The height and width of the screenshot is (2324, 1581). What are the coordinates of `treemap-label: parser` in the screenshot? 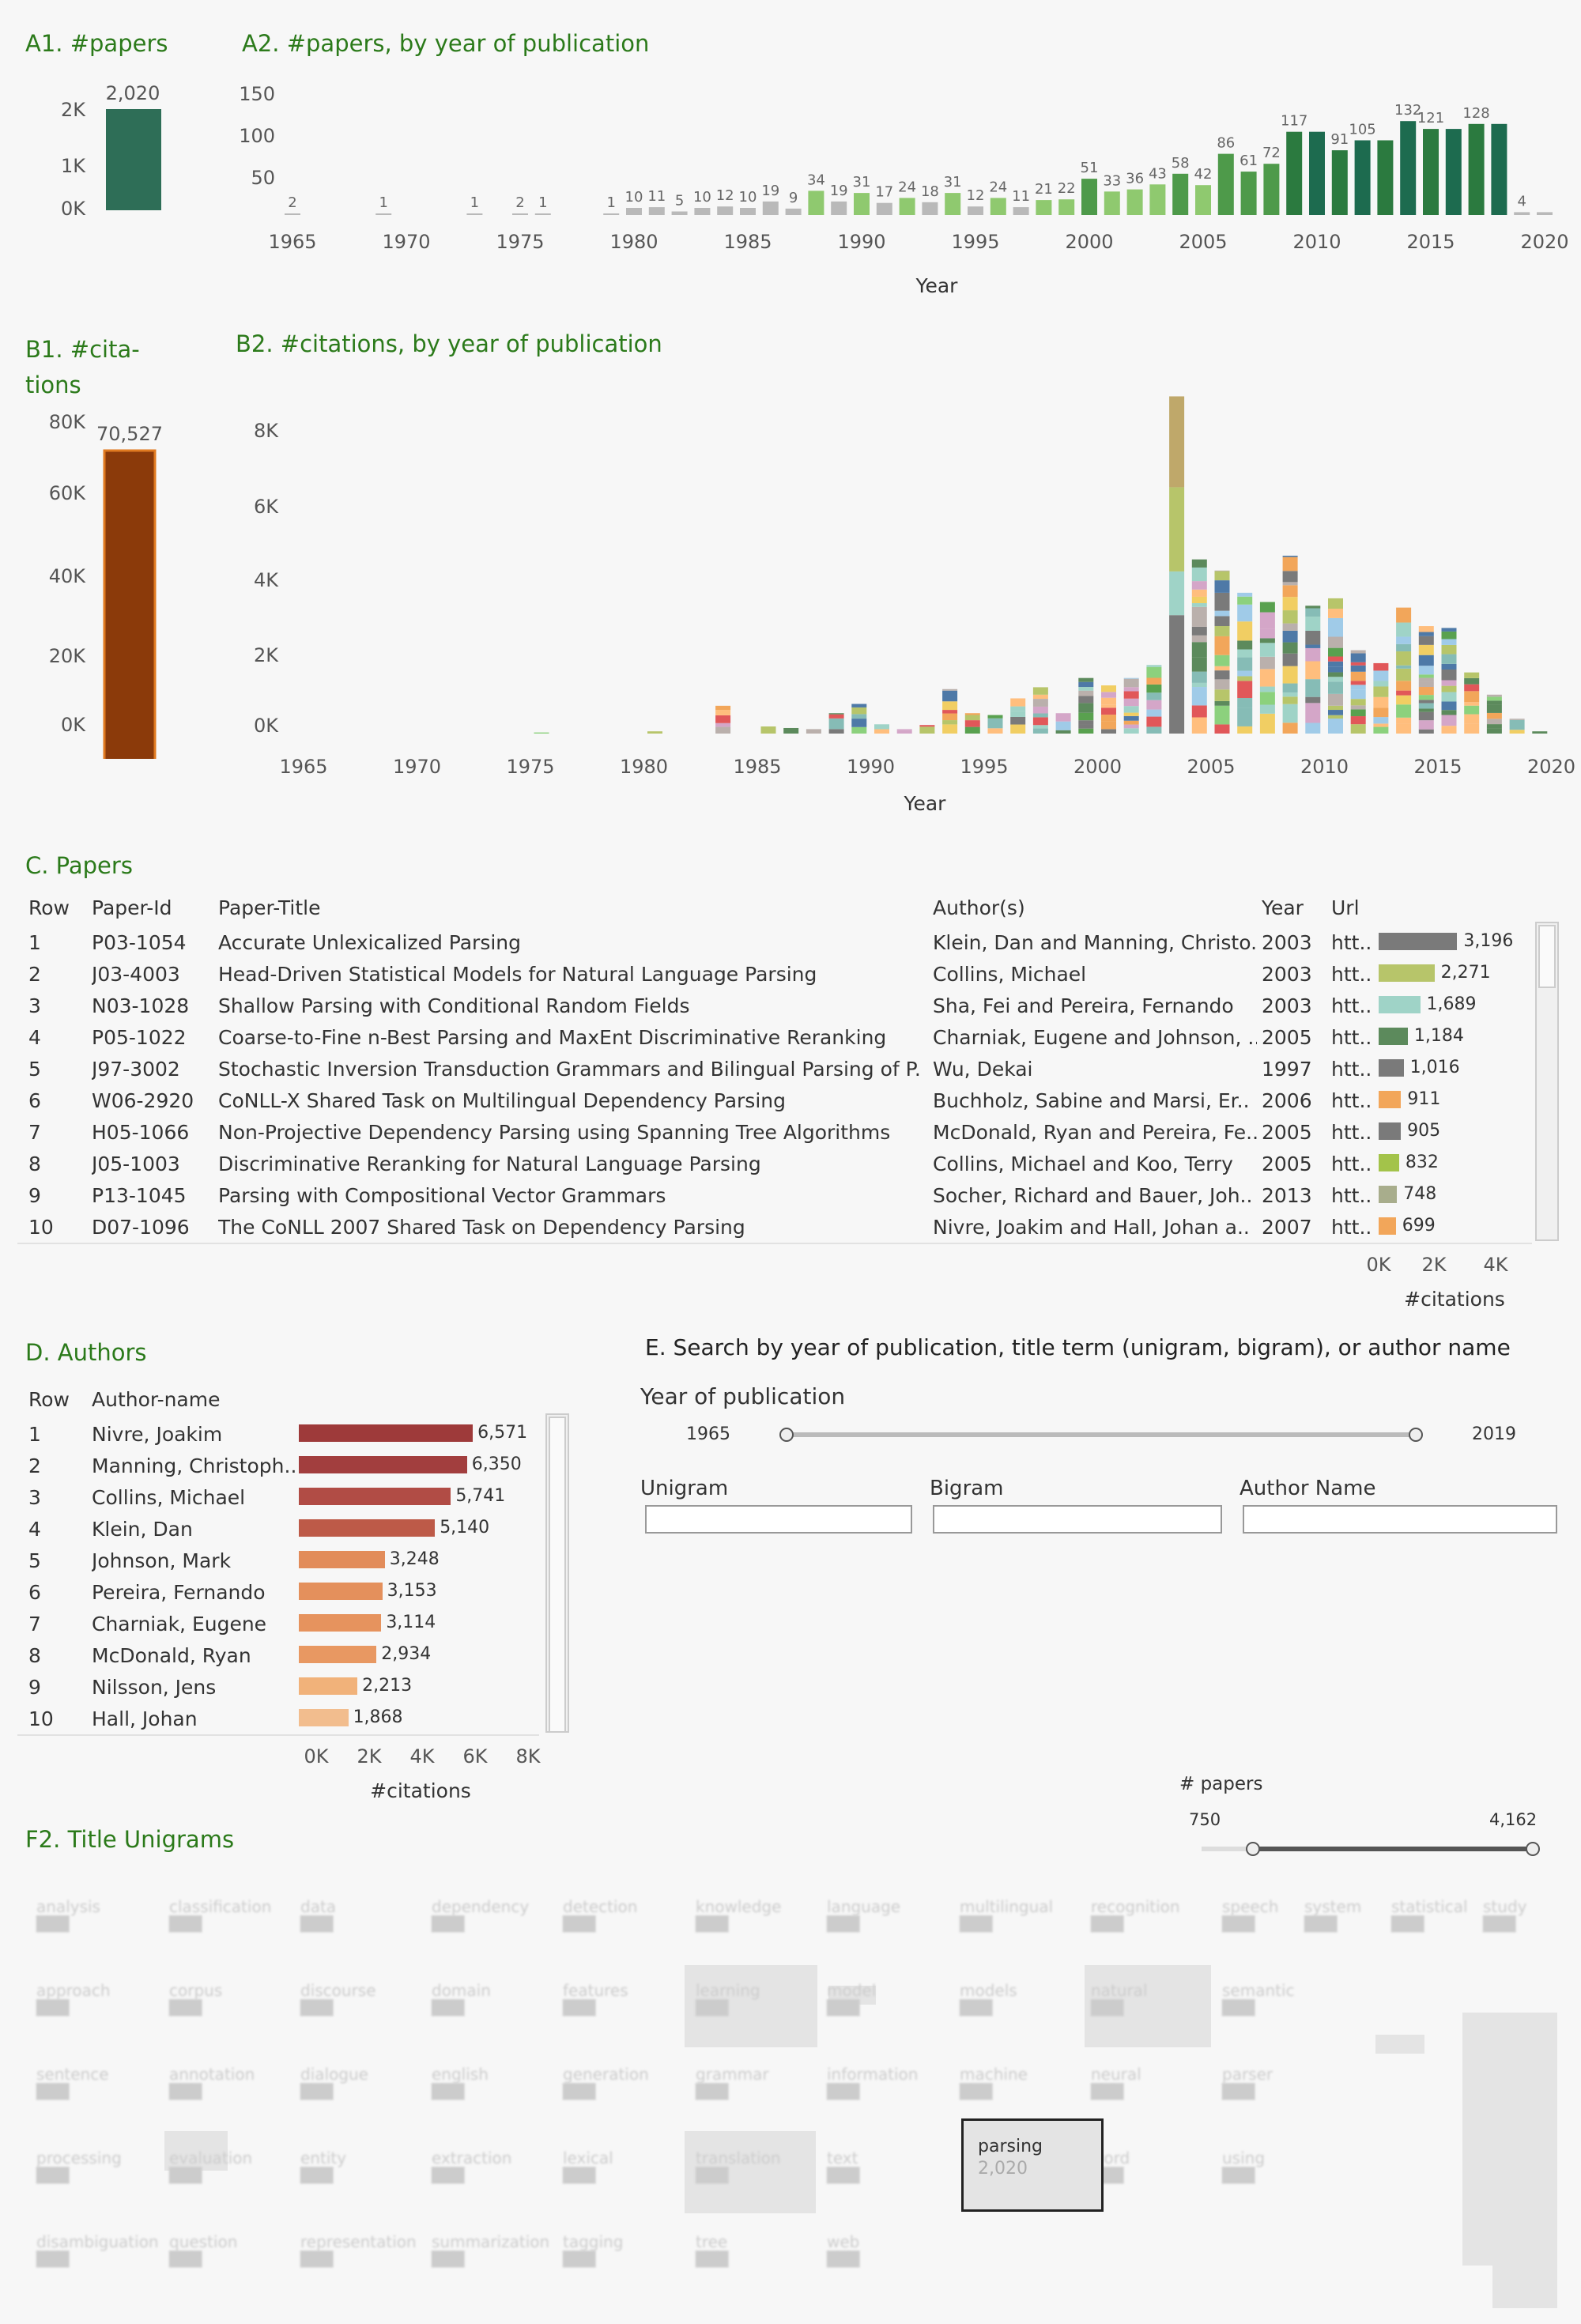 It's located at (1247, 2074).